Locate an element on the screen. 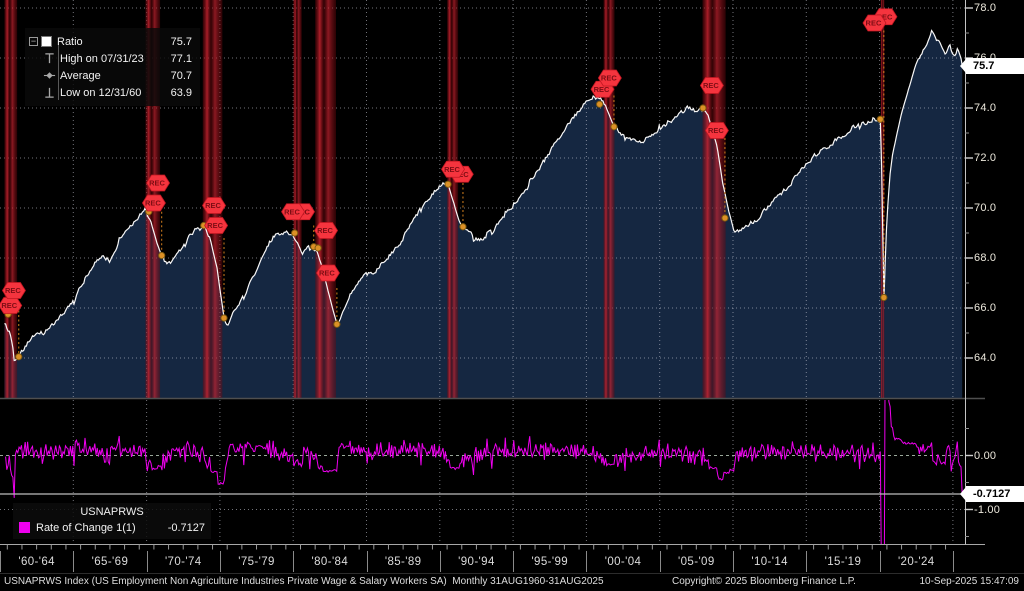 The width and height of the screenshot is (1024, 591). series-label: Ratio is located at coordinates (70, 41).